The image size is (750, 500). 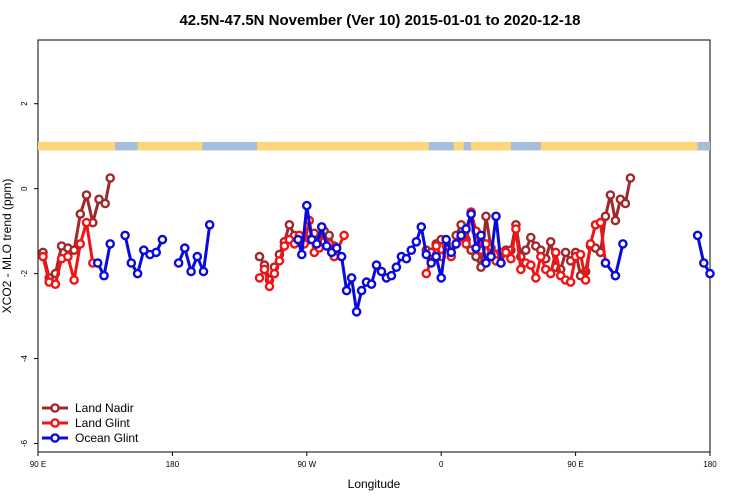 What do you see at coordinates (38, 464) in the screenshot?
I see `x-tick-label: 90 E` at bounding box center [38, 464].